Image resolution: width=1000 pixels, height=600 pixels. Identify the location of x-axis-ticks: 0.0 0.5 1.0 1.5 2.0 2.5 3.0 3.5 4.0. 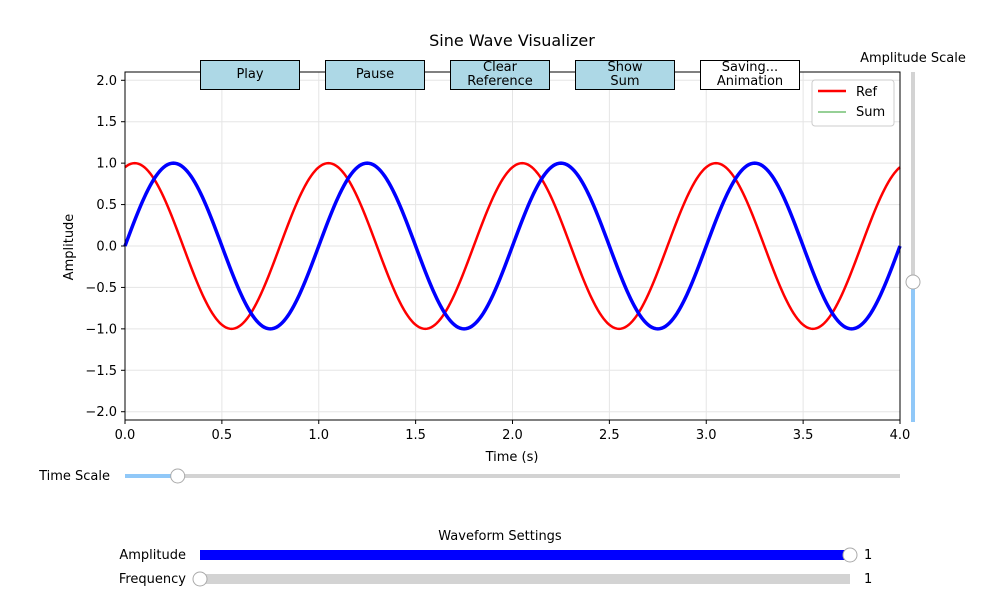
(513, 431).